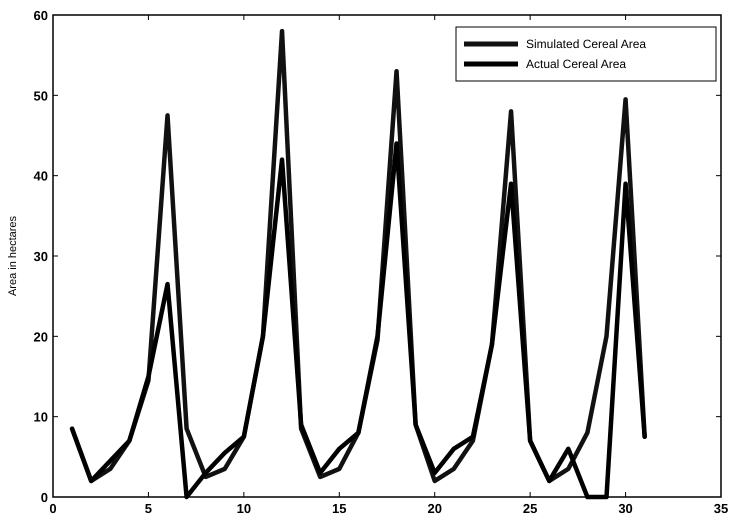 This screenshot has height=521, width=735. Describe the element at coordinates (41, 336) in the screenshot. I see `y-tick-label: 20` at that location.